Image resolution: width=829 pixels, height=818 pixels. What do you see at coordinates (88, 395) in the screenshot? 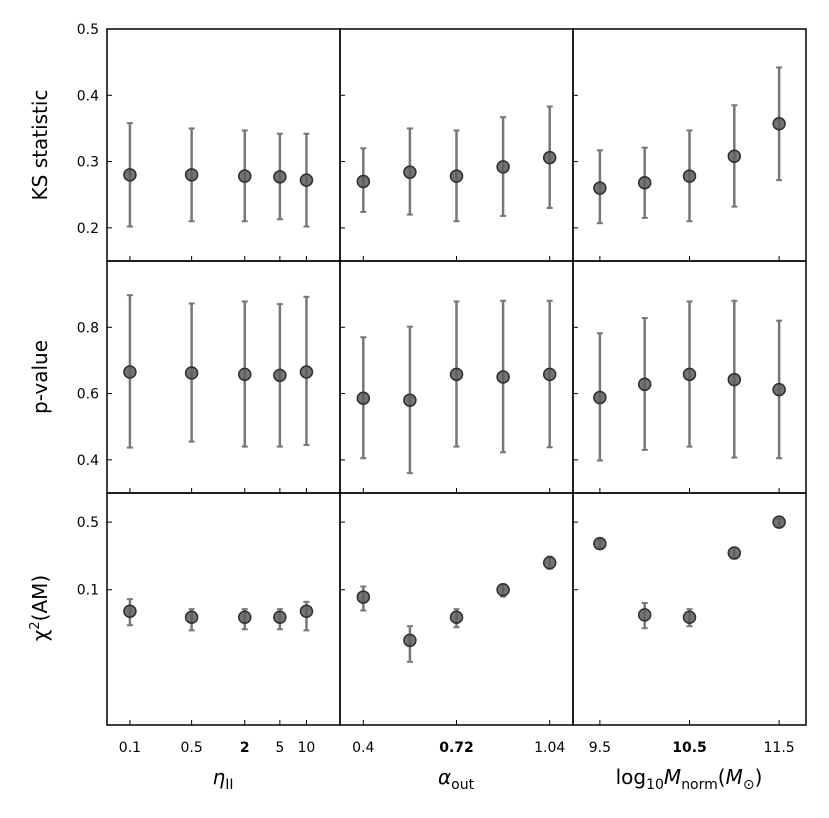
I see `y-tick-label: 0.6` at bounding box center [88, 395].